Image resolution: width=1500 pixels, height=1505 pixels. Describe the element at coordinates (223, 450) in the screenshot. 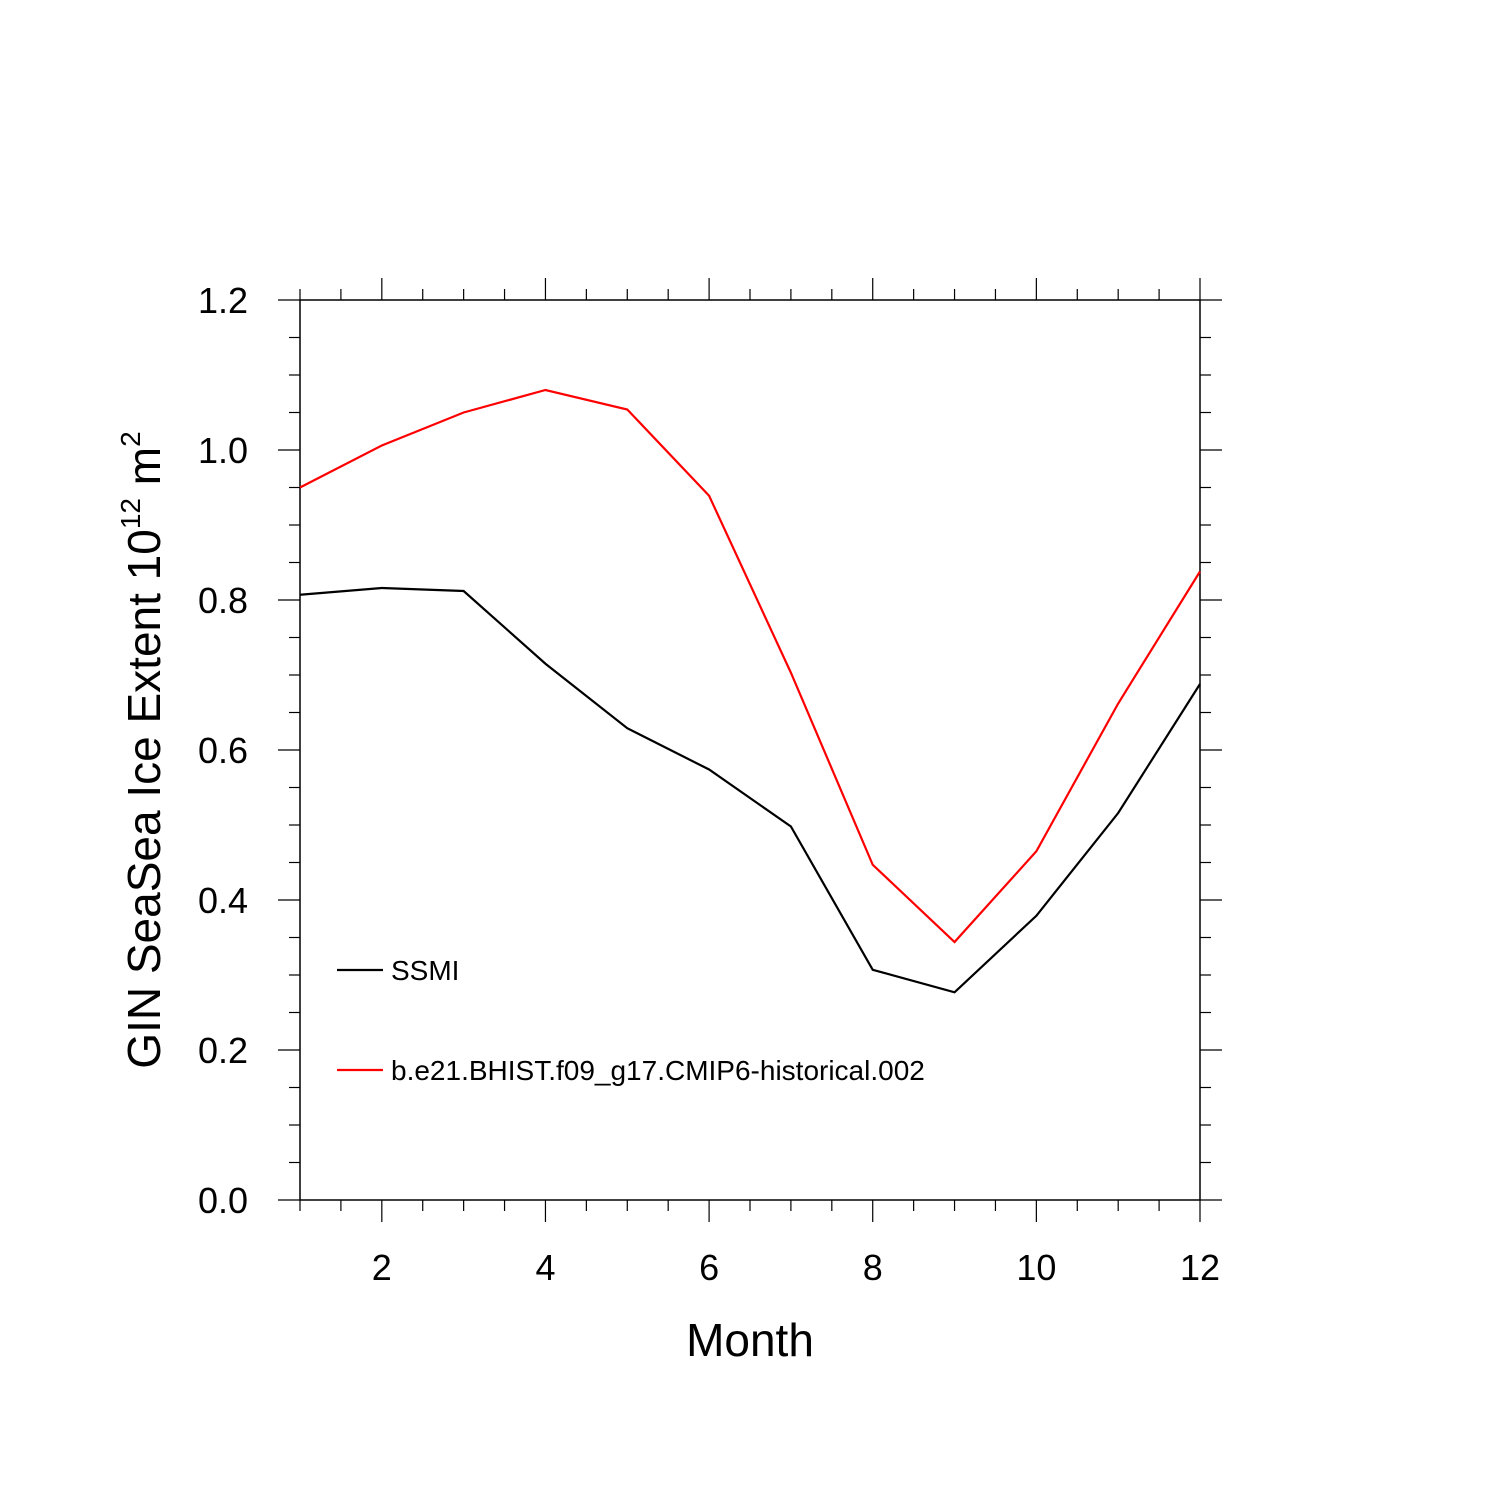

I see `y-tick-label: 1.0` at that location.